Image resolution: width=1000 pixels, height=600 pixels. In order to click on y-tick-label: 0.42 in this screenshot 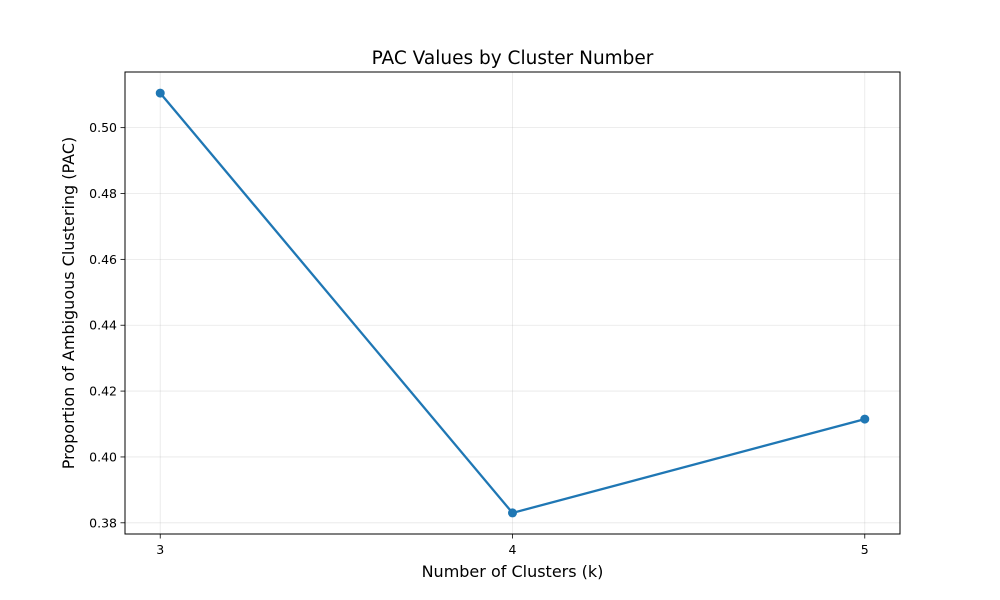, I will do `click(103, 391)`.